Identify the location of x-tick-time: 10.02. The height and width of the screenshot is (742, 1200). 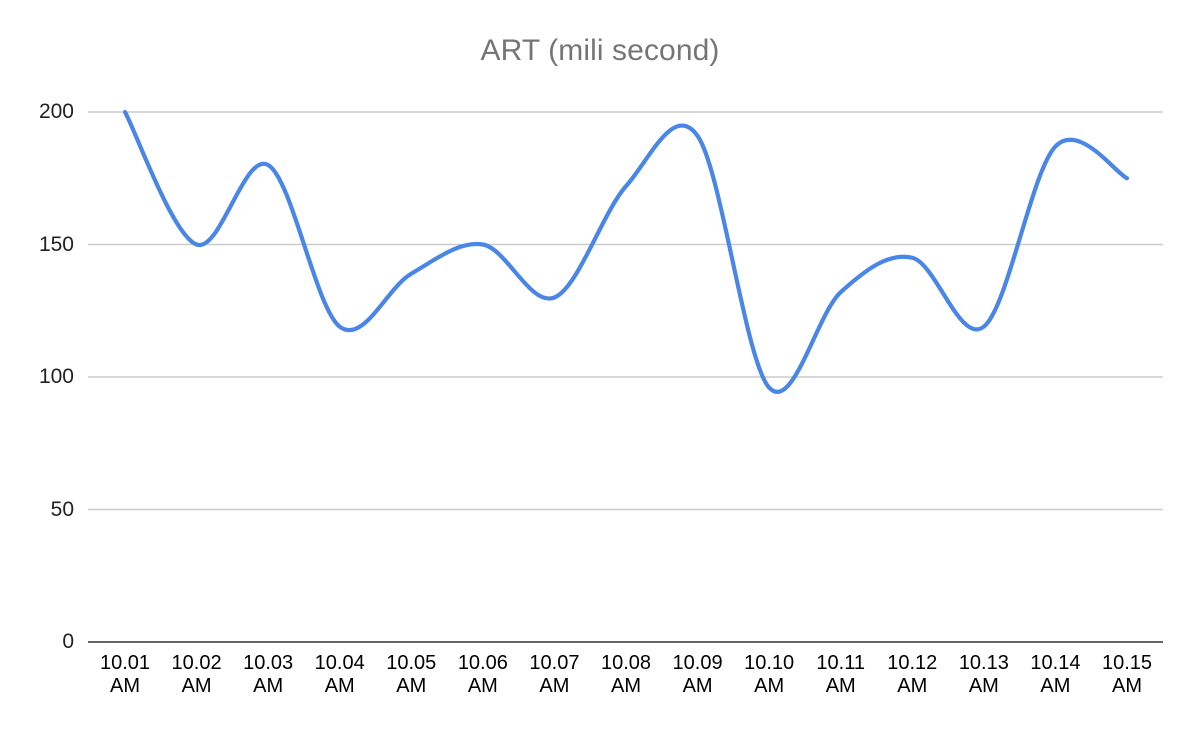
(196, 663).